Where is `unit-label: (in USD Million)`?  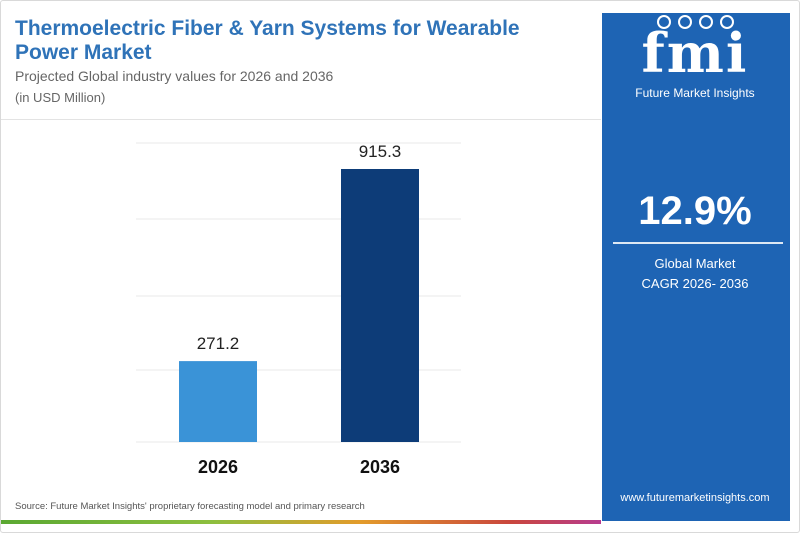
unit-label: (in USD Million) is located at coordinates (60, 97).